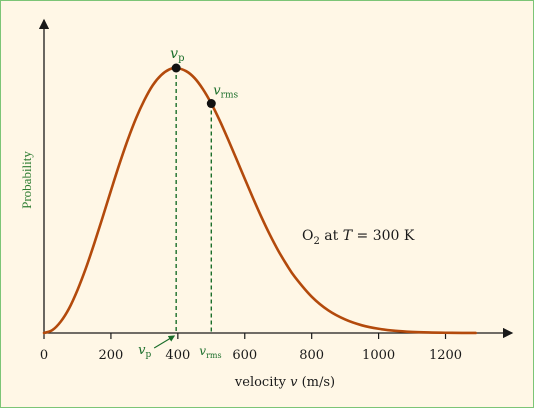 The height and width of the screenshot is (408, 534). I want to click on x-axis-label: velocity v (m/s), so click(284, 382).